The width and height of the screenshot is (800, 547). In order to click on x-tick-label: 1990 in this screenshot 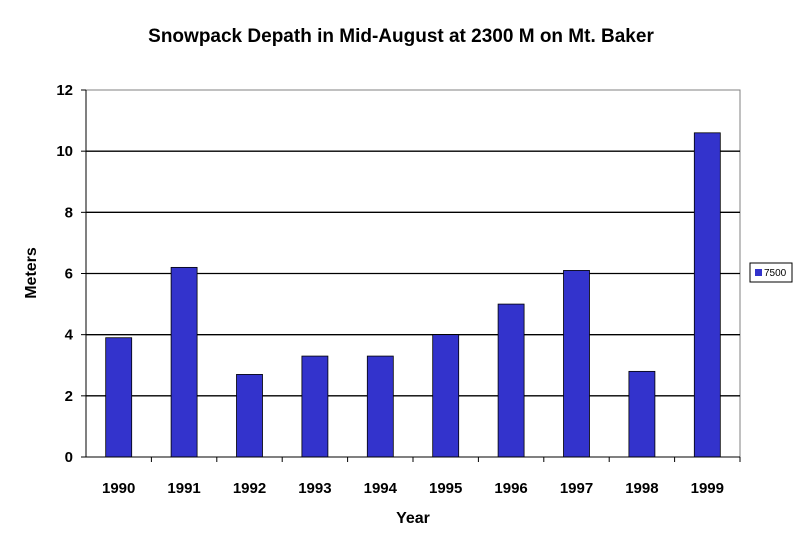, I will do `click(118, 488)`.